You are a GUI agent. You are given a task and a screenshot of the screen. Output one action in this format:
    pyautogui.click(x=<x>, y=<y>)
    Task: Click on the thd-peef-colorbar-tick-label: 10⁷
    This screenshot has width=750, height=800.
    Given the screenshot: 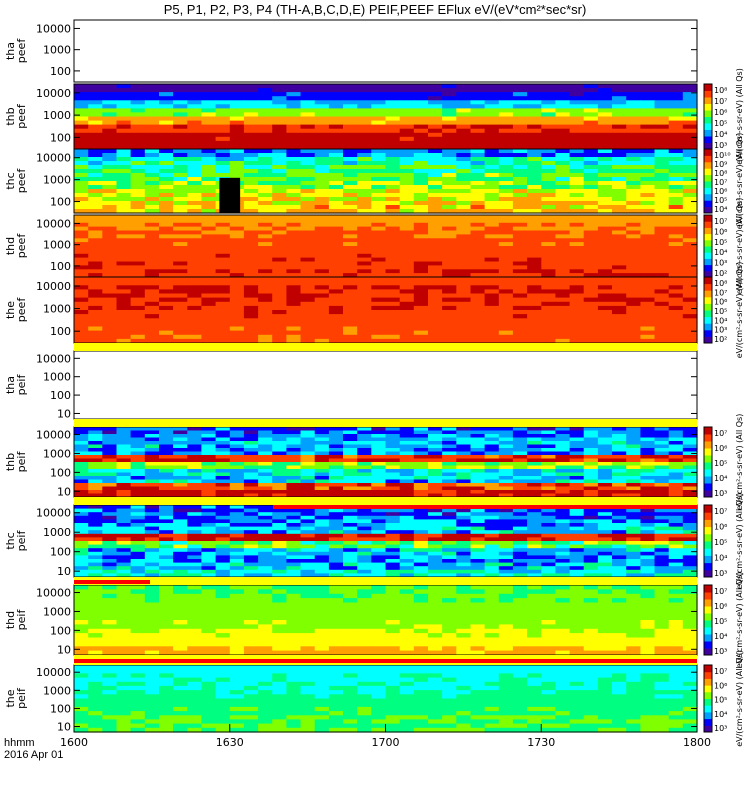 What is the action you would take?
    pyautogui.click(x=720, y=221)
    